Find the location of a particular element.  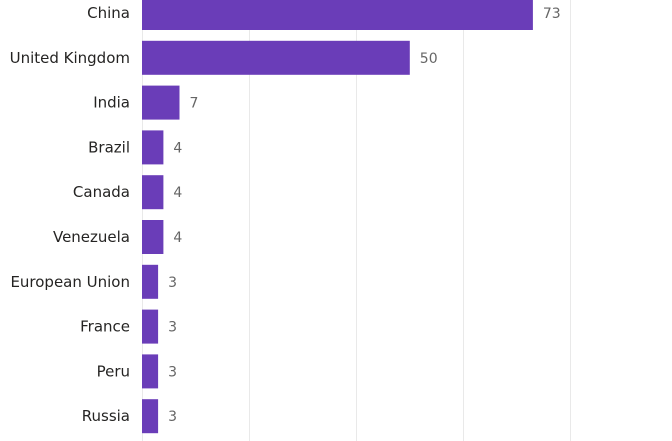

category-label: European Union is located at coordinates (70, 282).